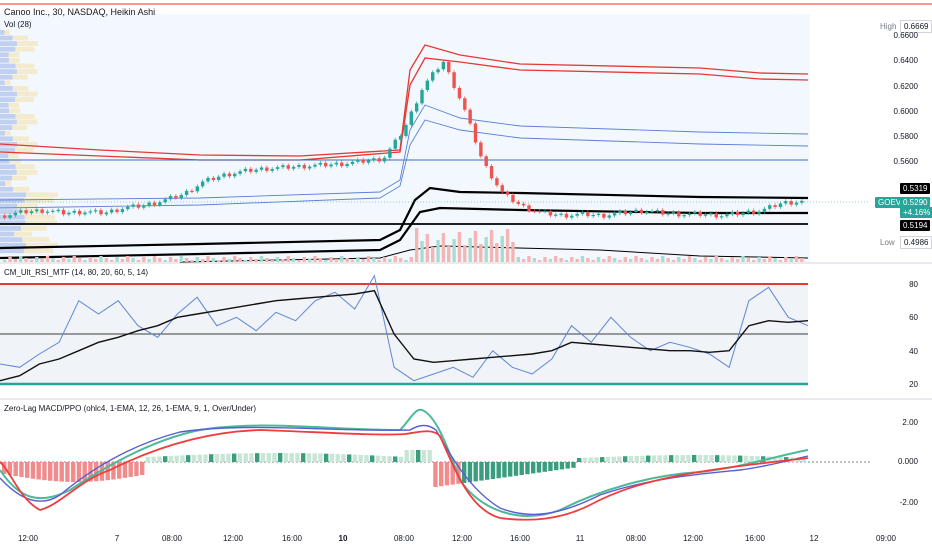 This screenshot has height=550, width=932. What do you see at coordinates (814, 538) in the screenshot?
I see `time-tick: 12` at bounding box center [814, 538].